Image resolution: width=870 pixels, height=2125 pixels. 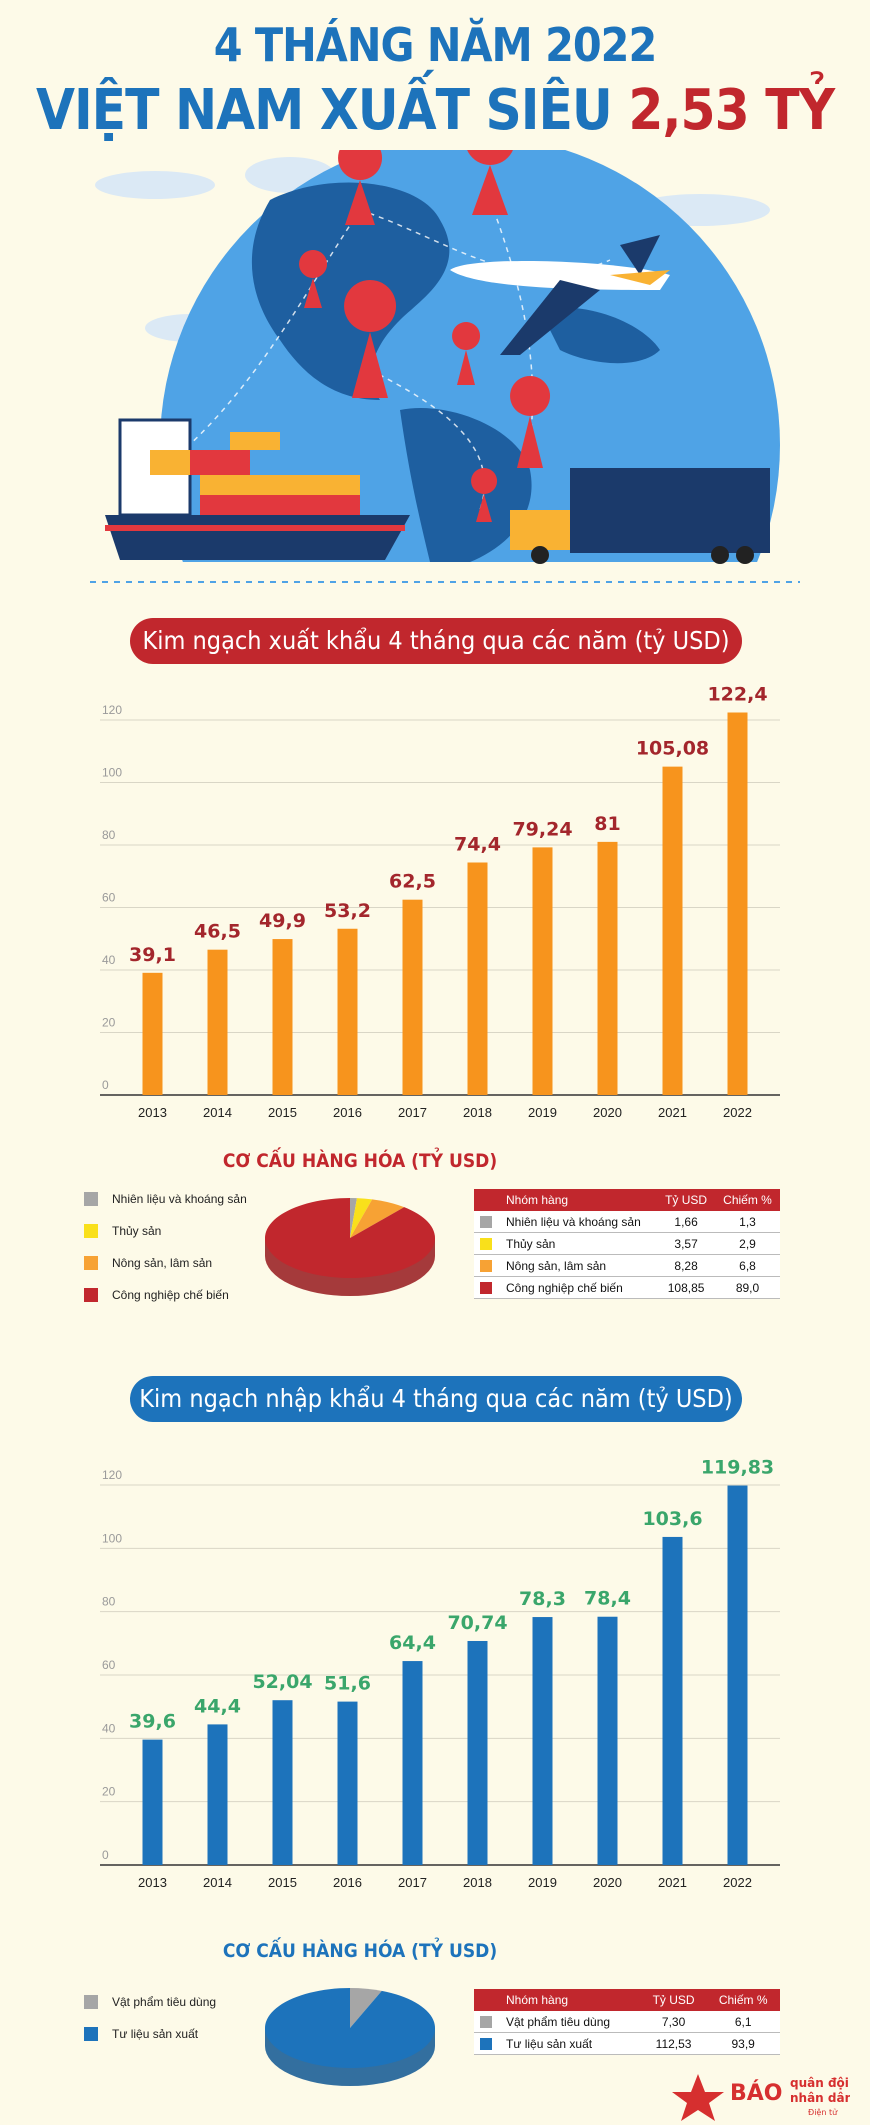 I want to click on table-cell-value: 1,66, so click(x=686, y=1222).